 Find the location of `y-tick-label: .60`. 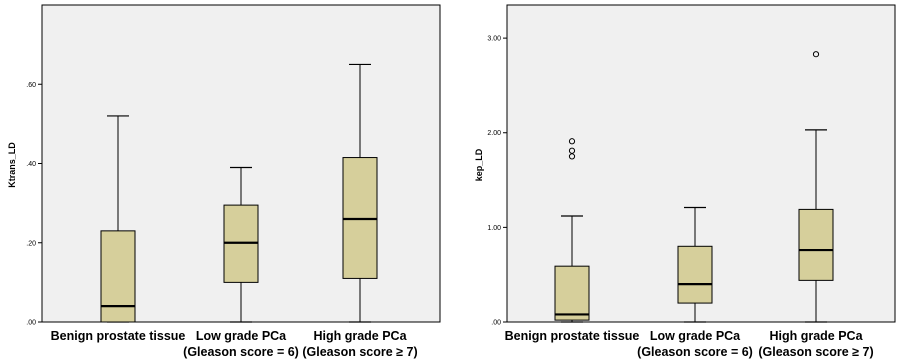

y-tick-label: .60 is located at coordinates (31, 85).